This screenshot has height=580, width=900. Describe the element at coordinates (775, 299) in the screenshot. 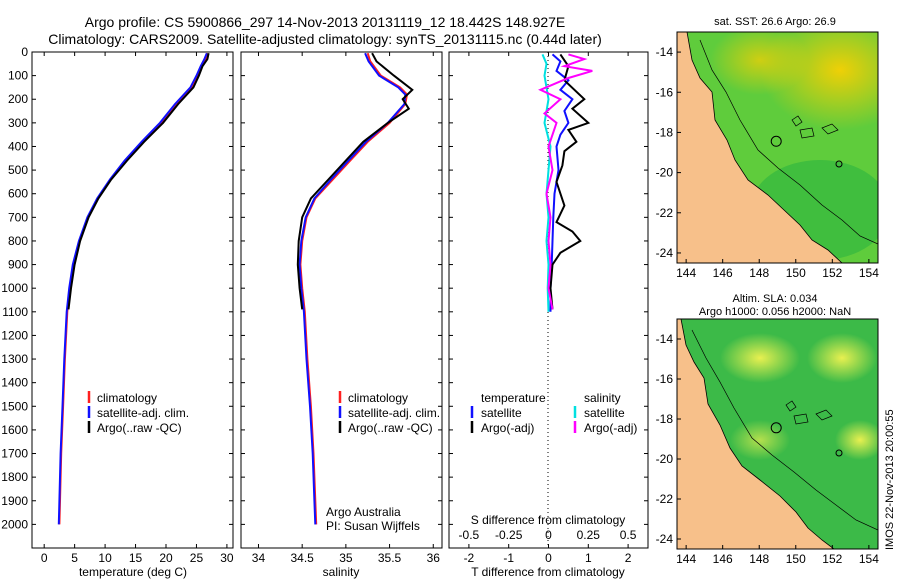

I see `sla-map-title-line1: Altim. SLA: 0.034` at that location.